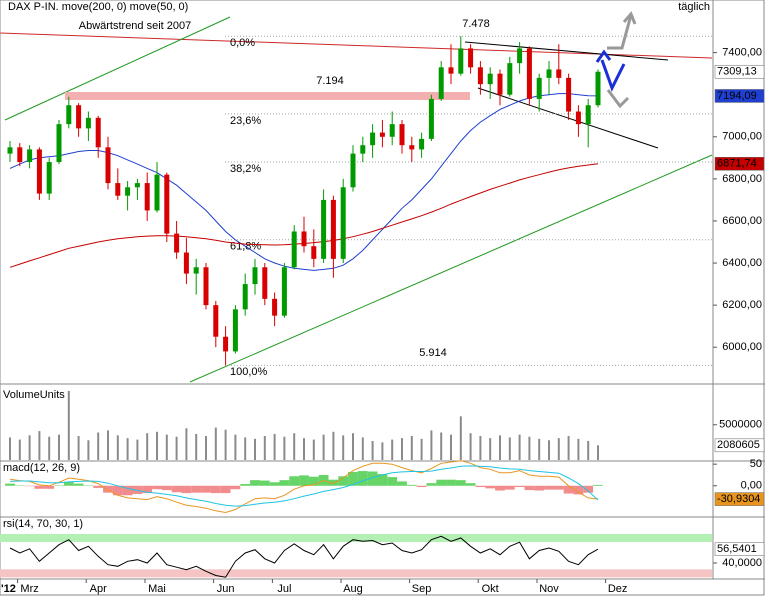 Image resolution: width=765 pixels, height=596 pixels. What do you see at coordinates (34, 395) in the screenshot?
I see `panel-title: VolumeUnits` at bounding box center [34, 395].